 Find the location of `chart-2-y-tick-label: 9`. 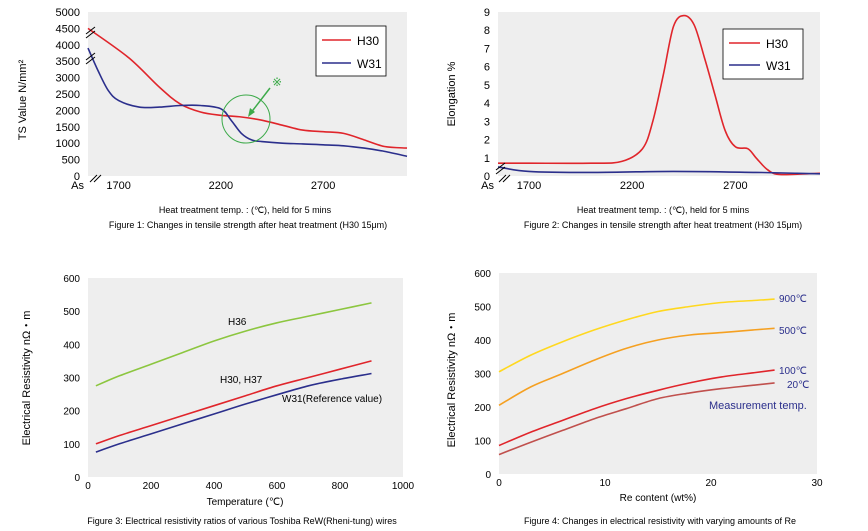

chart-2-y-tick-label: 9 is located at coordinates (487, 13).